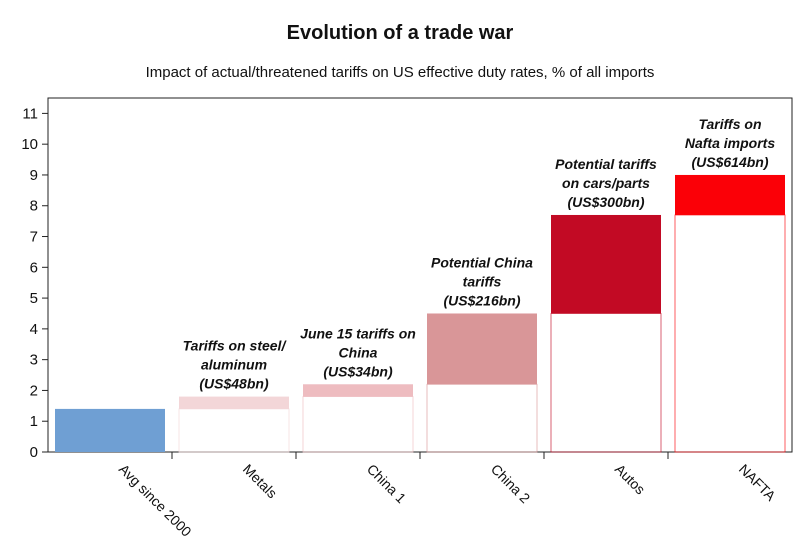 This screenshot has width=800, height=558. What do you see at coordinates (605, 202) in the screenshot?
I see `bar-annotation: (US$300bn)` at bounding box center [605, 202].